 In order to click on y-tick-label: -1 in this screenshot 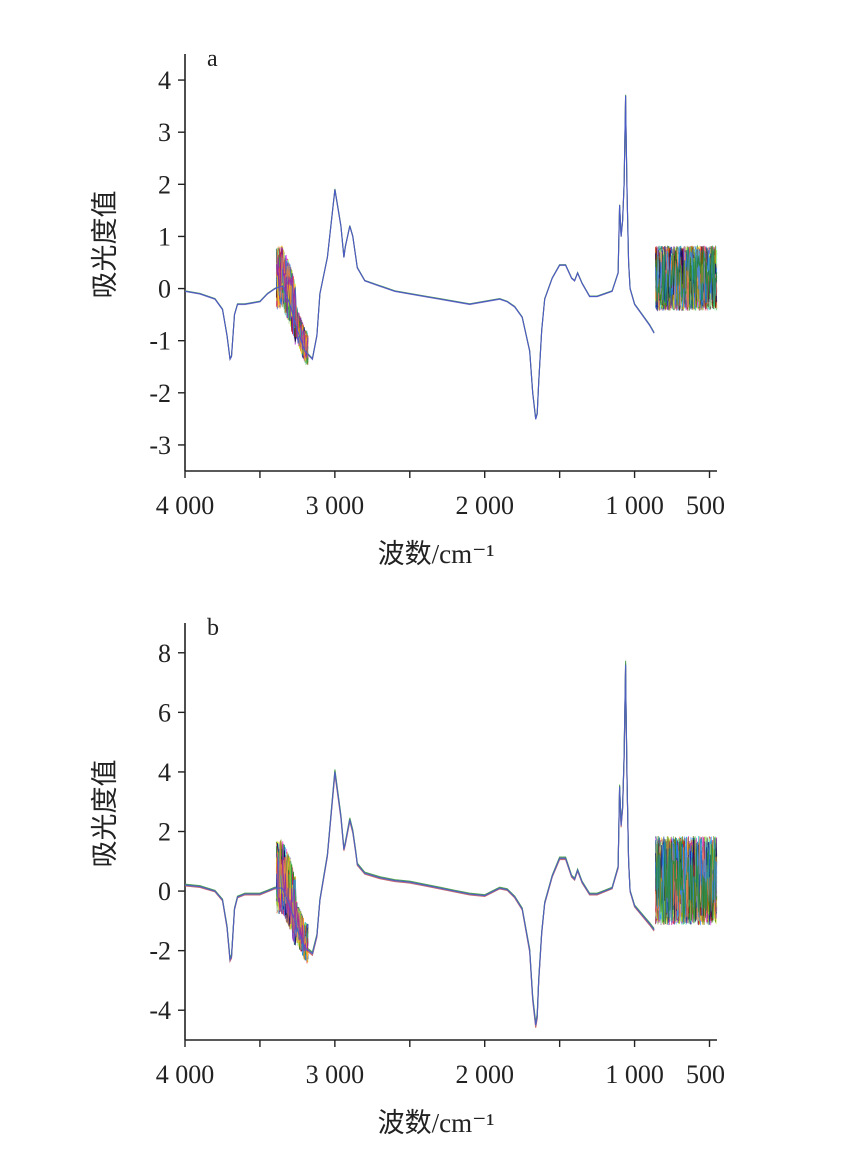, I will do `click(160, 341)`.